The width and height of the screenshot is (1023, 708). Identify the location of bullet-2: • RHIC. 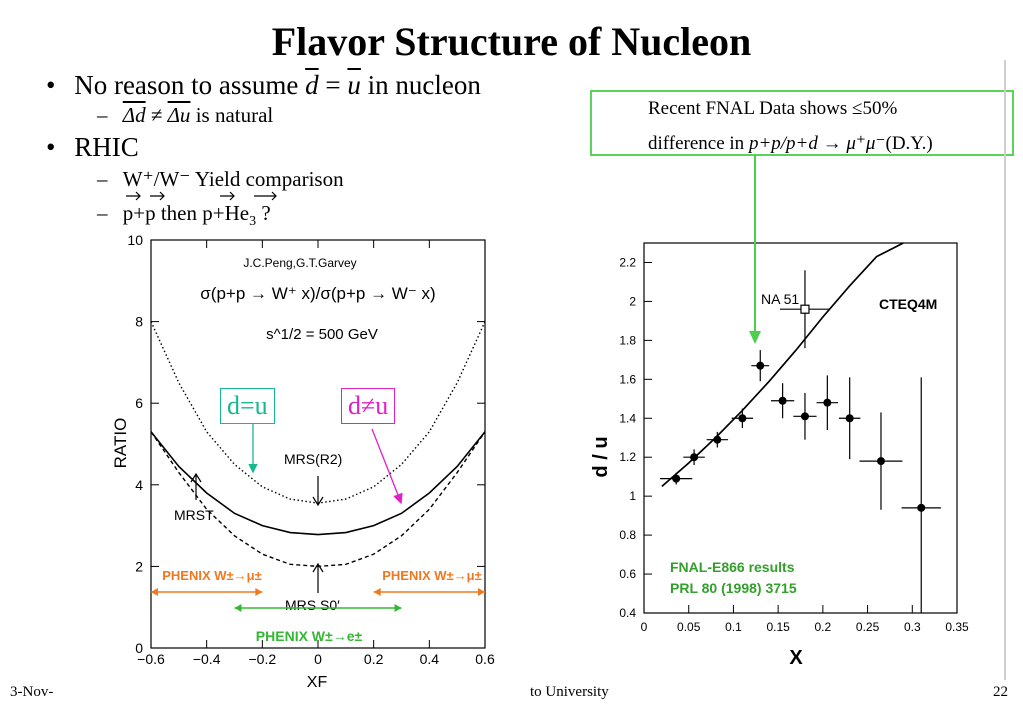
(92, 147).